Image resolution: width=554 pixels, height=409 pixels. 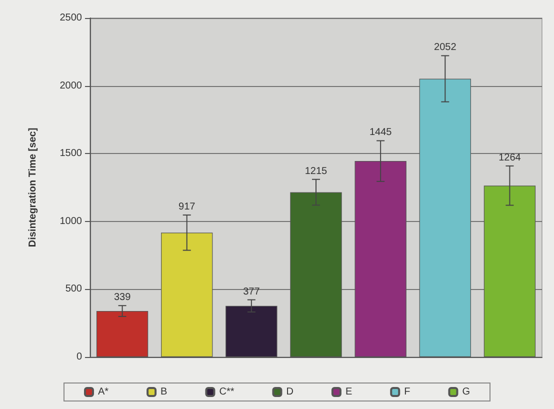 What do you see at coordinates (316, 171) in the screenshot?
I see `data-label: 1215` at bounding box center [316, 171].